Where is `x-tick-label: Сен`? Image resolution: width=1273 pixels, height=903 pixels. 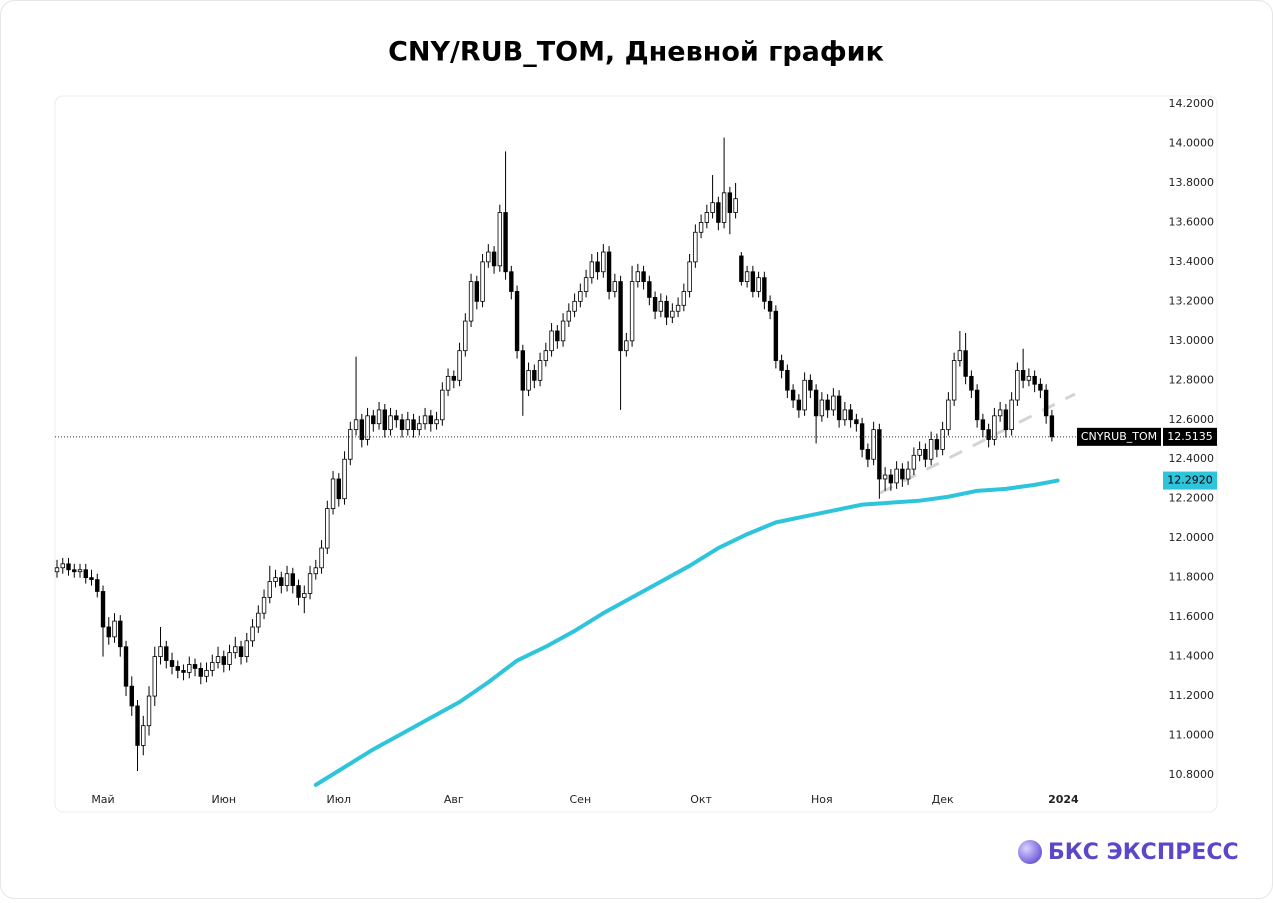 x-tick-label: Сен is located at coordinates (581, 799).